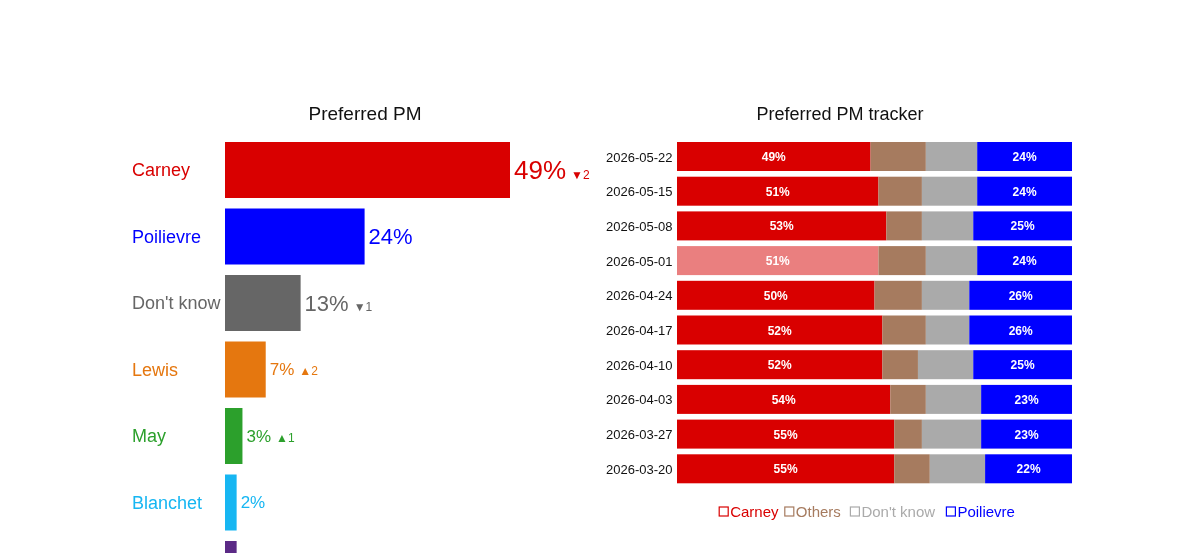 The height and width of the screenshot is (553, 1200). What do you see at coordinates (167, 502) in the screenshot?
I see `y-tick-label: Blanchet` at bounding box center [167, 502].